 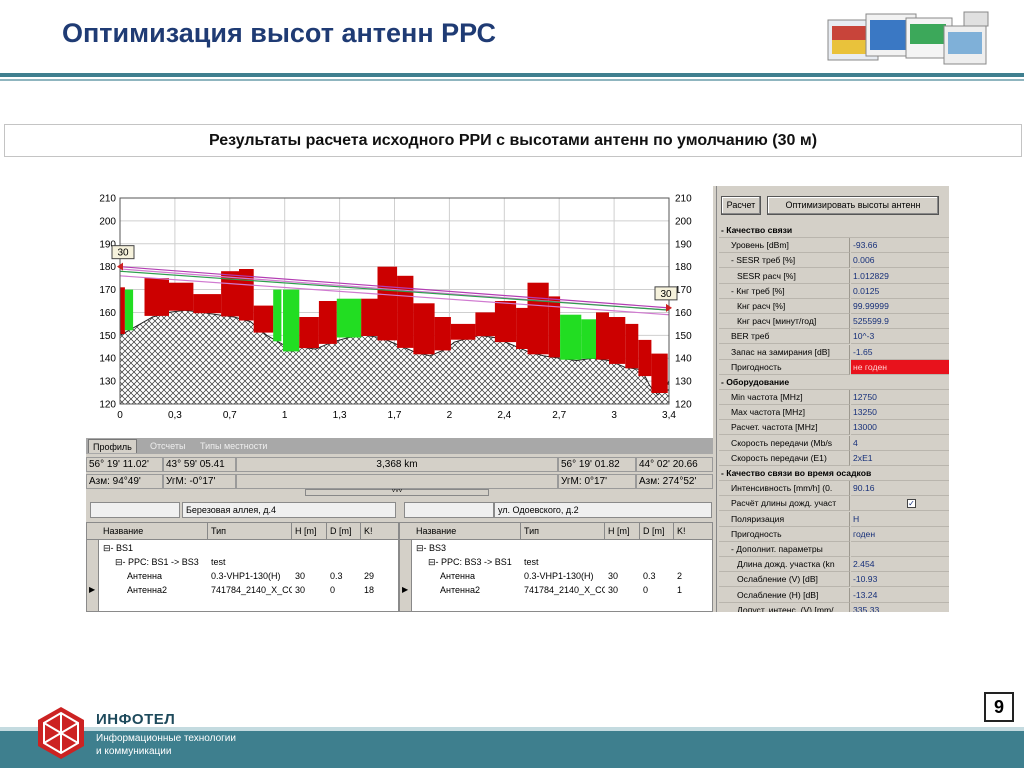 I want to click on property-row: Пригодность не годен, so click(x=834, y=367).